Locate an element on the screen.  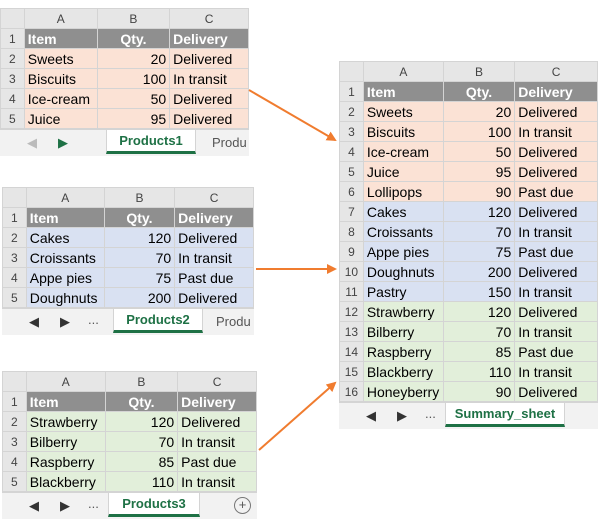
cell-qty: 20 is located at coordinates (479, 111).